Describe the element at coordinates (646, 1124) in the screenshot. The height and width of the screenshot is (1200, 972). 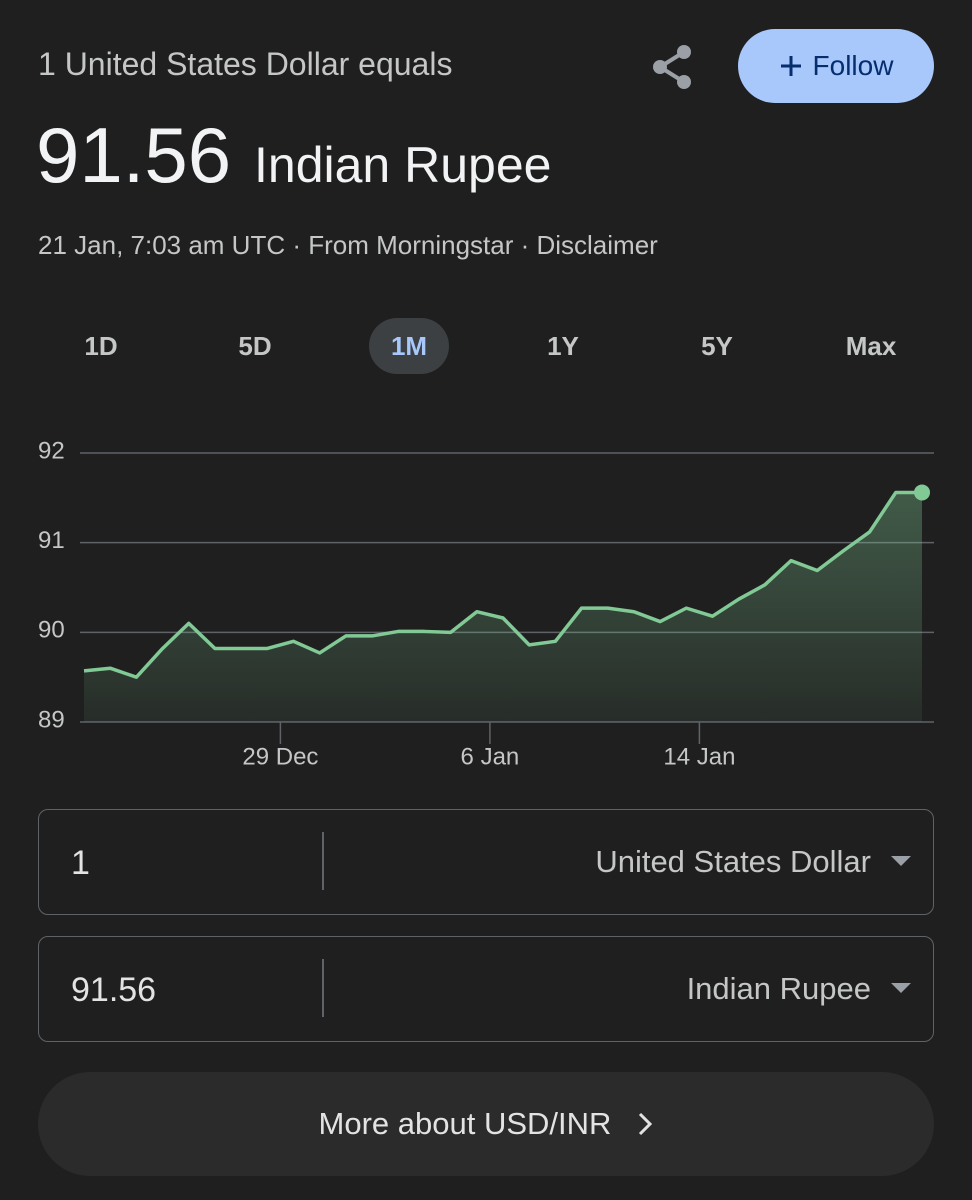
I see `chevron` at that location.